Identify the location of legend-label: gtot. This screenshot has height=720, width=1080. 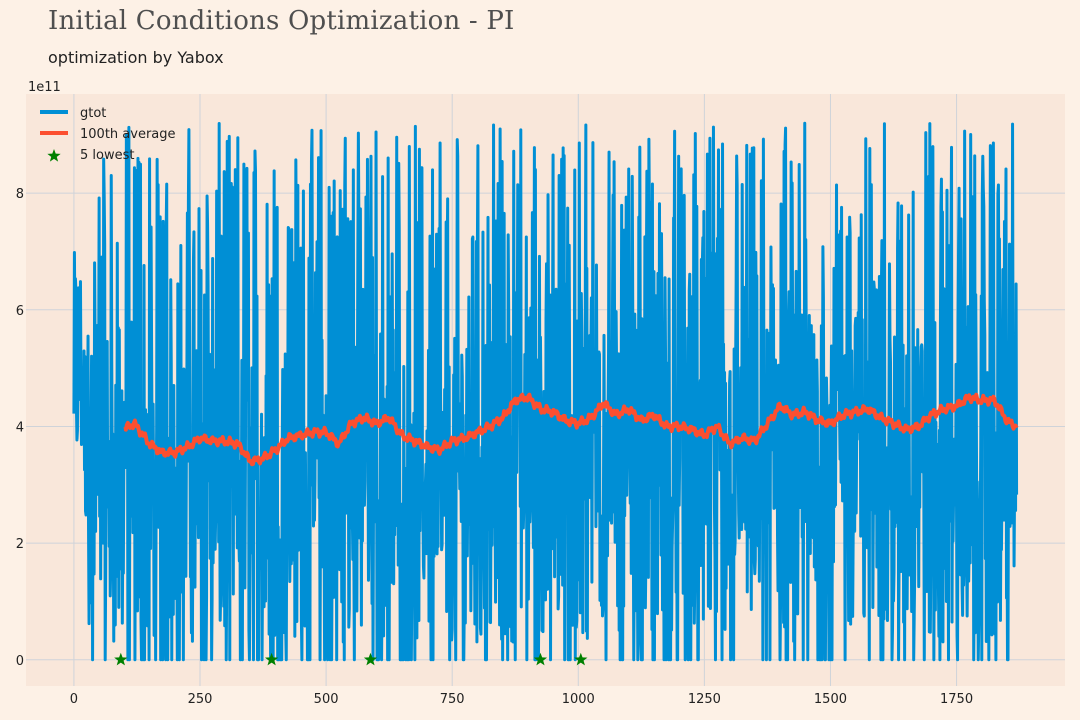
(93, 113).